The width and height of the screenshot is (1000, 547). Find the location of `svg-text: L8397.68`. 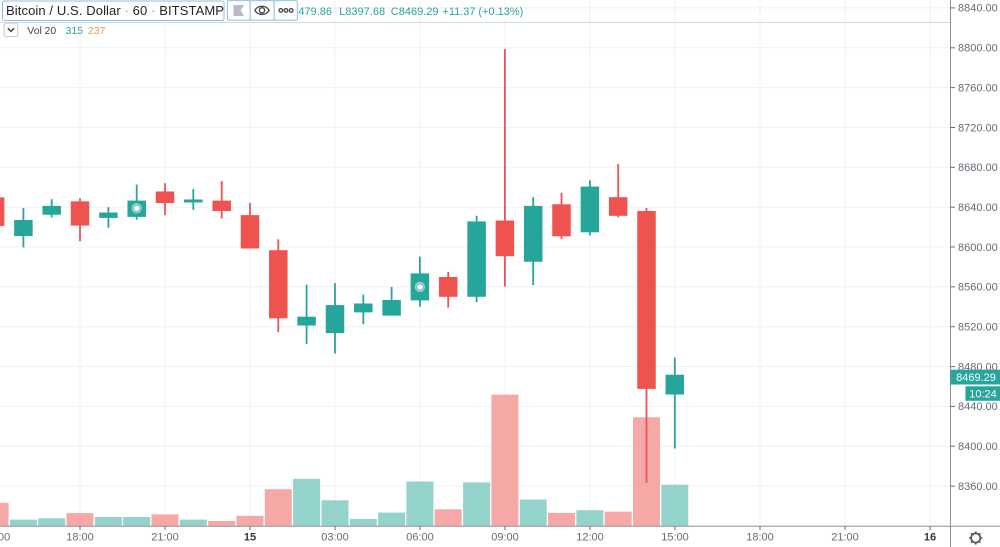

svg-text: L8397.68 is located at coordinates (362, 12).